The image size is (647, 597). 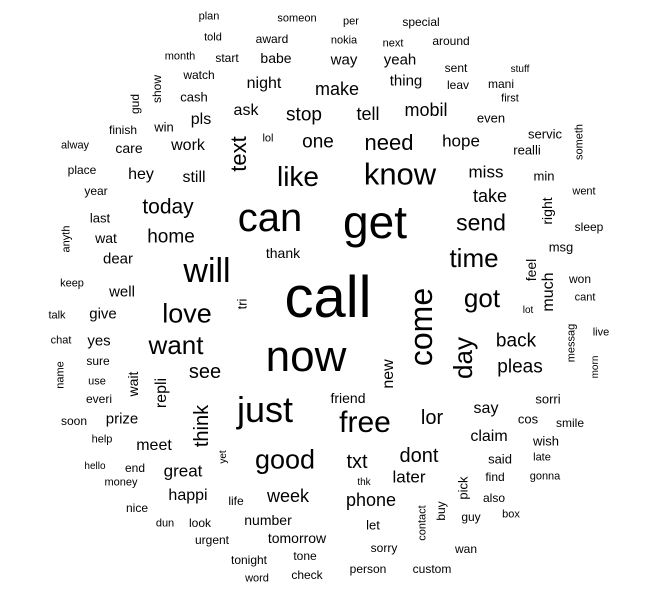 What do you see at coordinates (348, 398) in the screenshot?
I see `word: friend` at bounding box center [348, 398].